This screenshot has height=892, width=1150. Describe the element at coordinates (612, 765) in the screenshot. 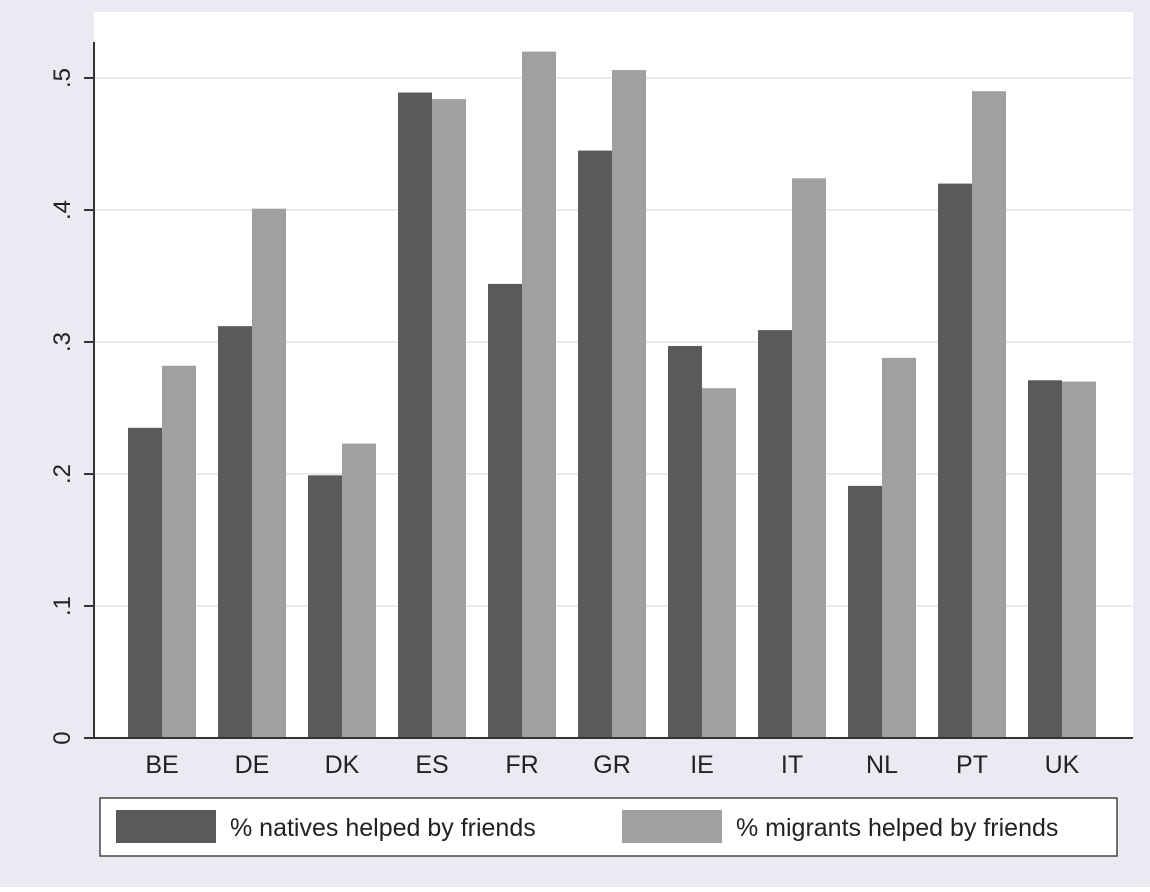

I see `x-tick-label: GR` at that location.